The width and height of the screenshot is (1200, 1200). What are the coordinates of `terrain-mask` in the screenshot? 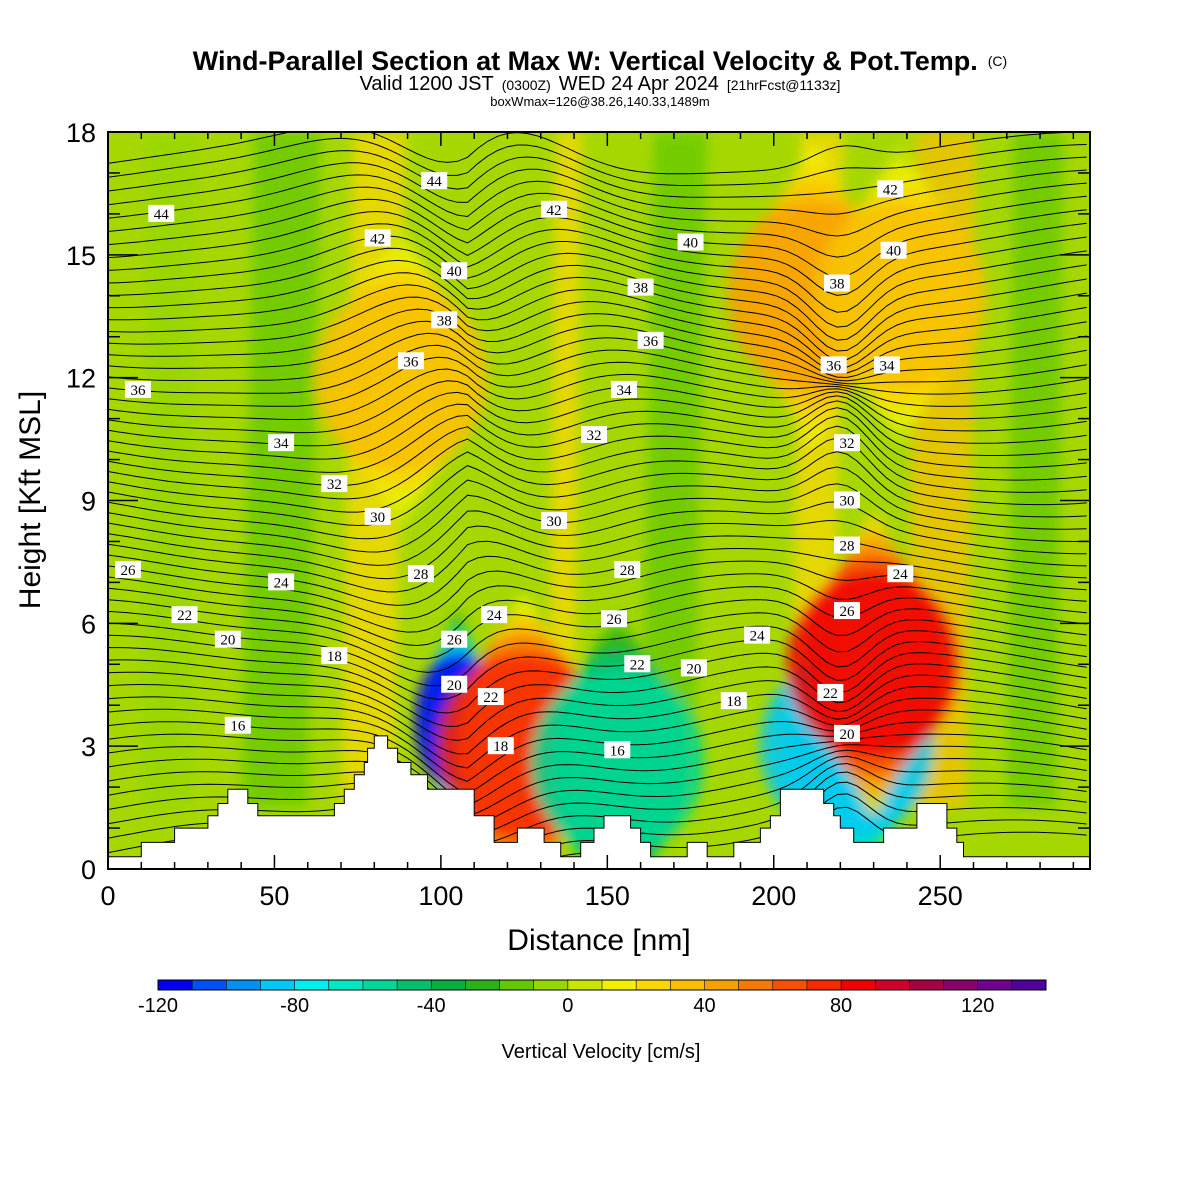 It's located at (599, 802).